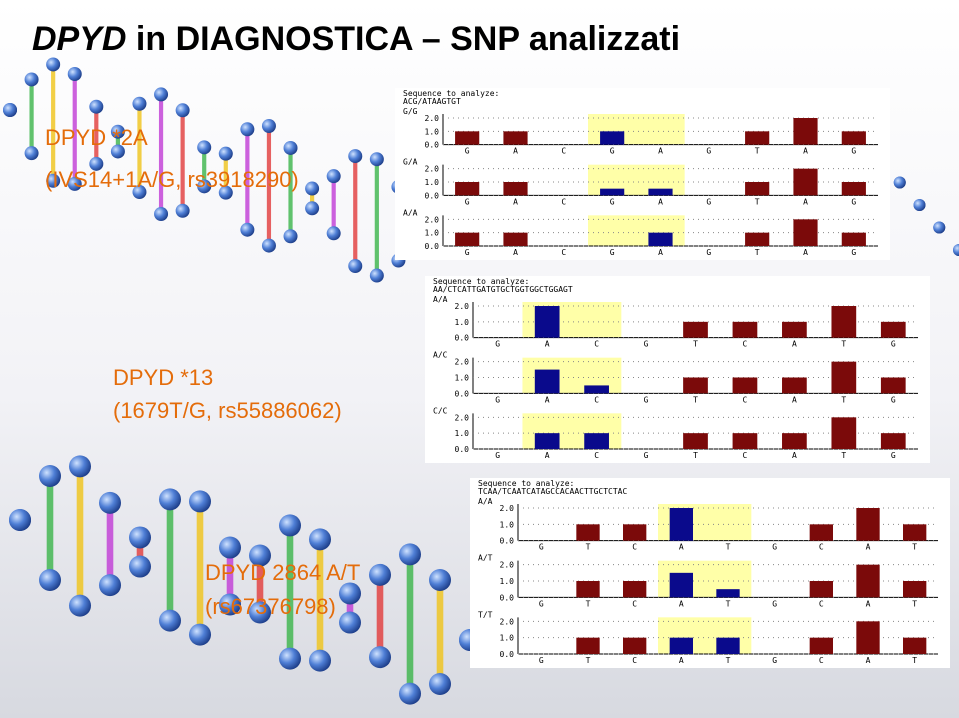 This screenshot has width=959, height=718. What do you see at coordinates (410, 111) in the screenshot?
I see `genotype-label: G/G` at bounding box center [410, 111].